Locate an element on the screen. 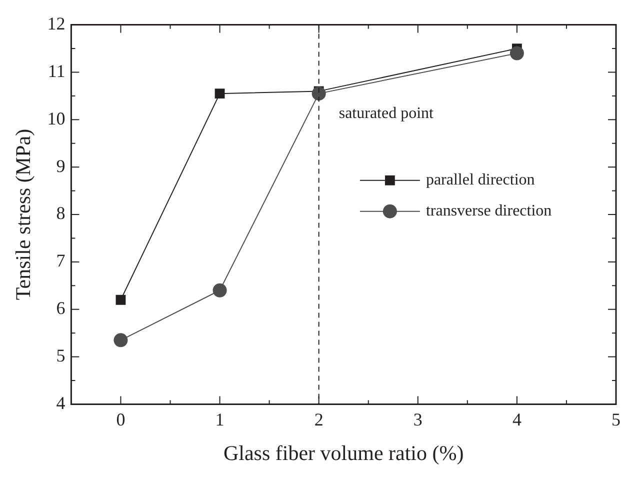 Image resolution: width=640 pixels, height=479 pixels. annotation: saturated point is located at coordinates (386, 113).